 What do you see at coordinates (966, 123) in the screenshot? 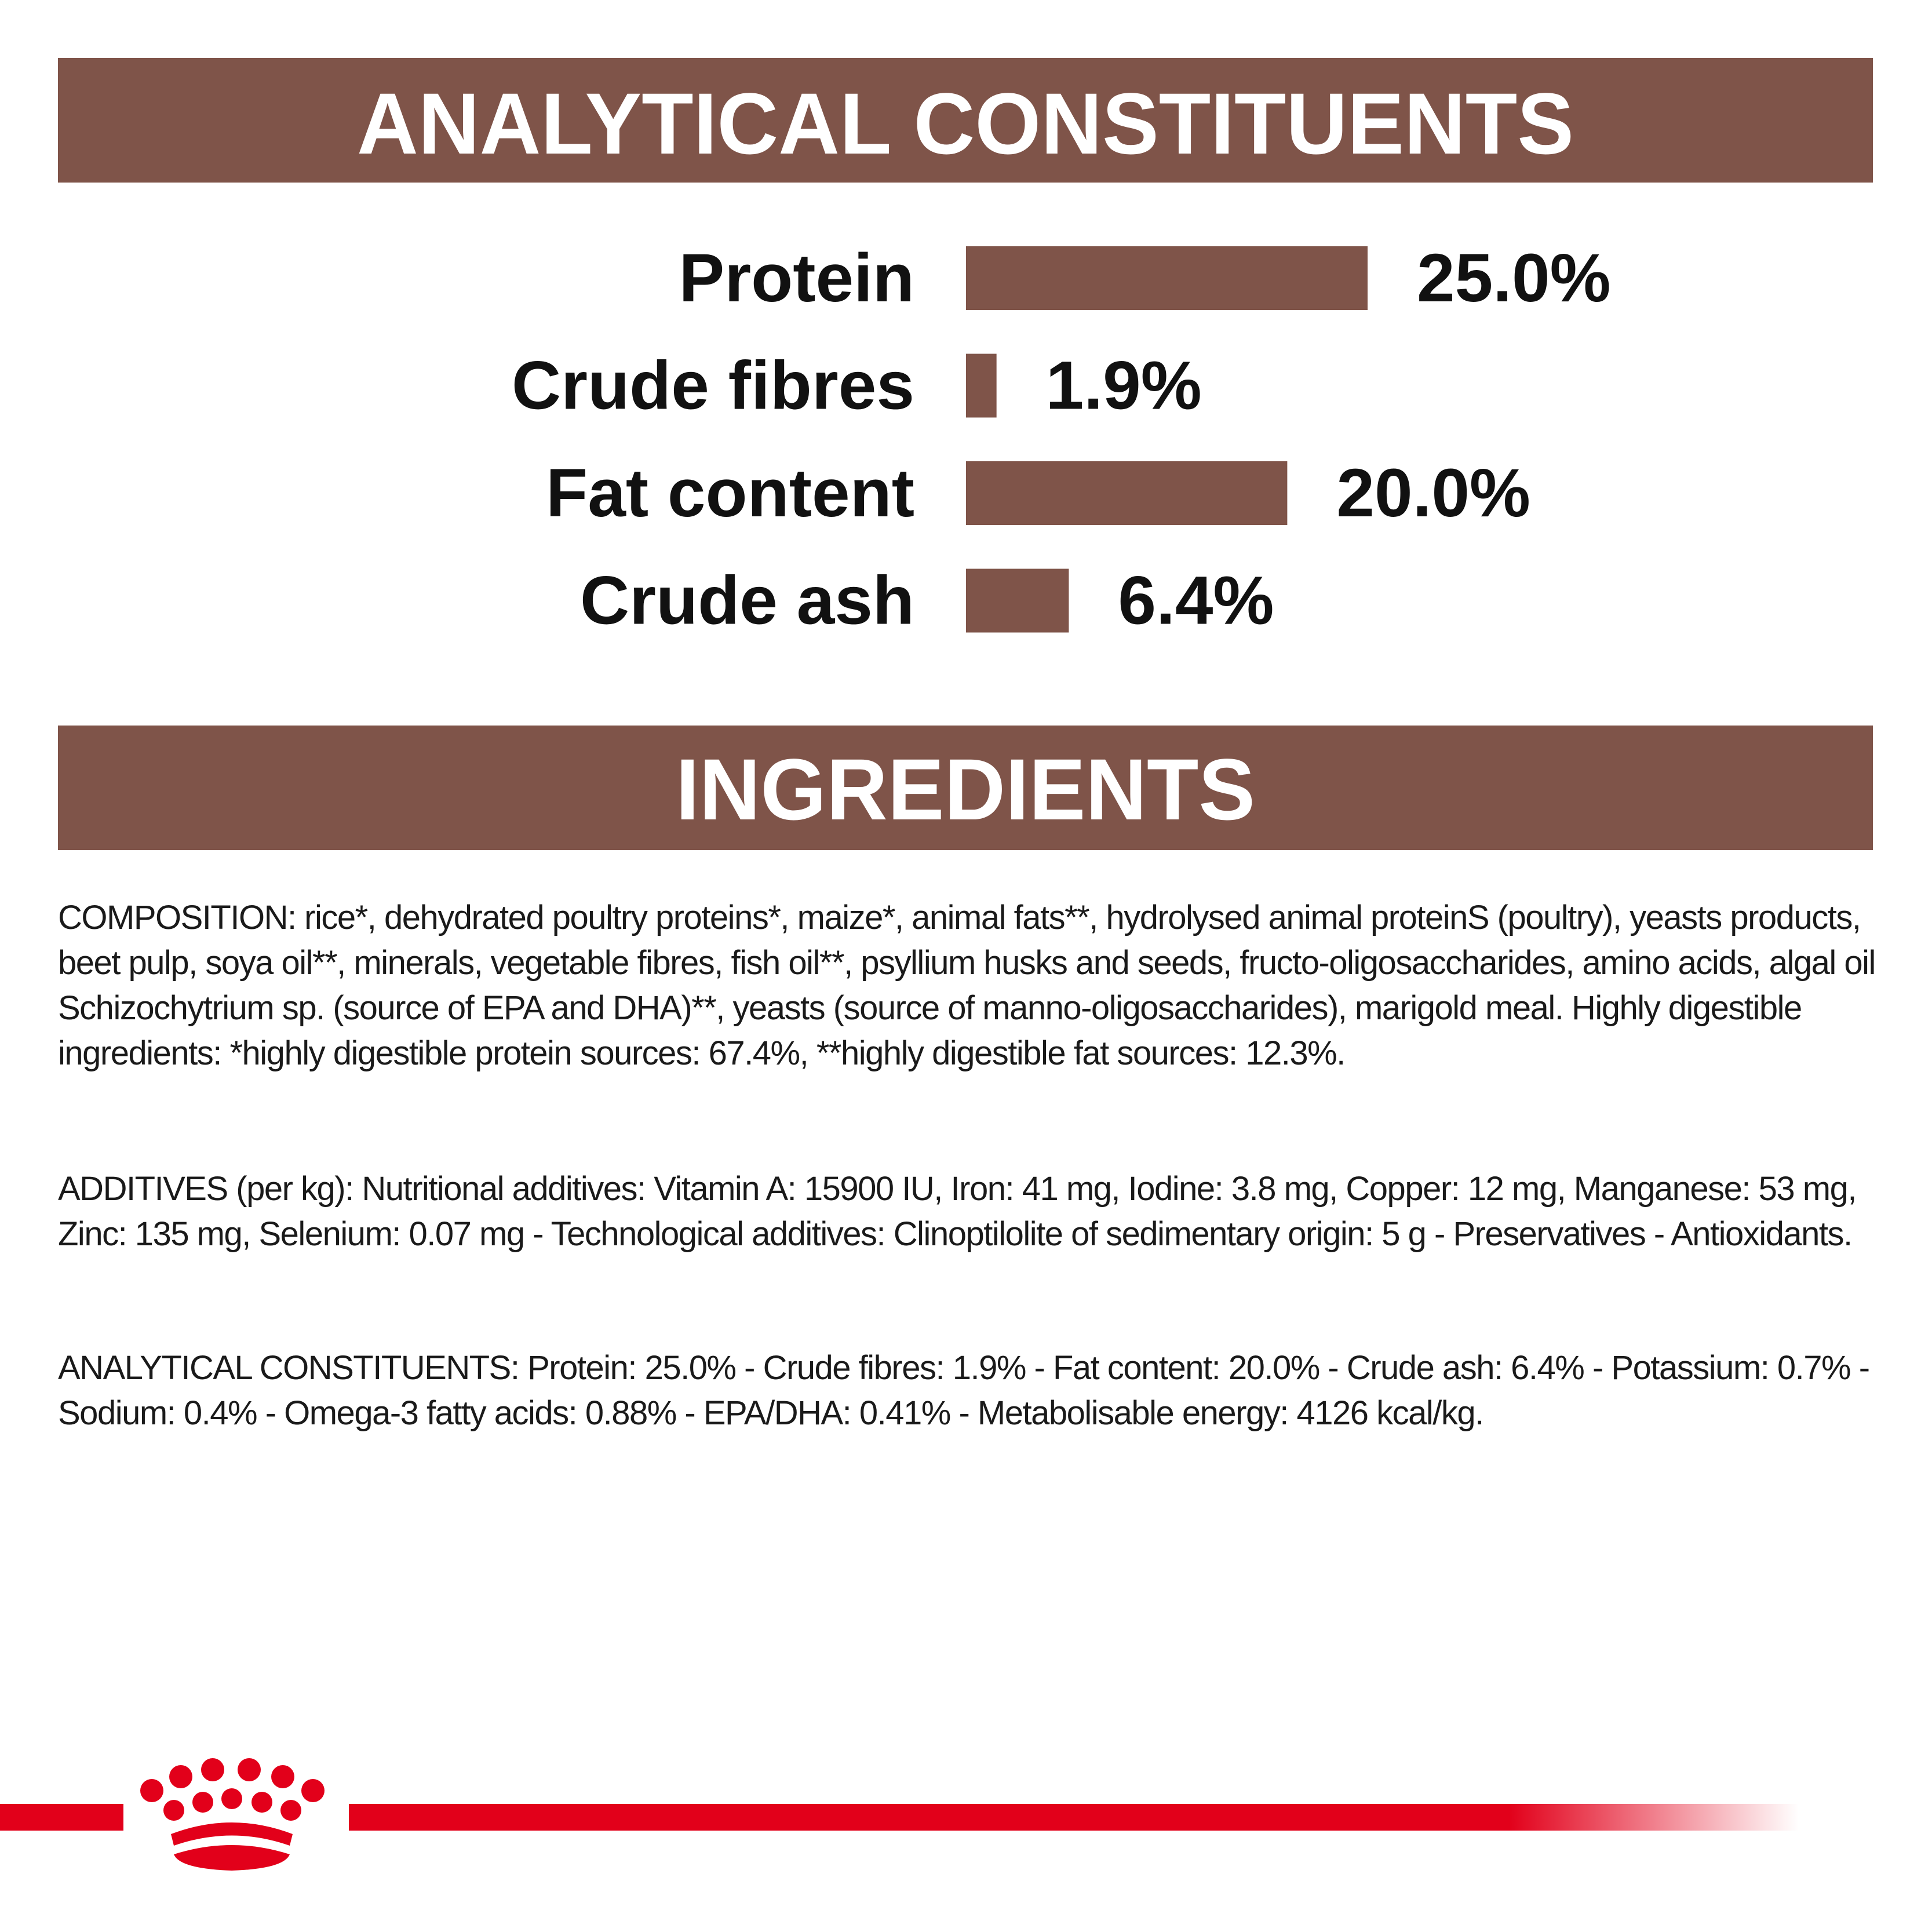
I see `section-title: ANALYTICAL CONSTITUENTS` at bounding box center [966, 123].